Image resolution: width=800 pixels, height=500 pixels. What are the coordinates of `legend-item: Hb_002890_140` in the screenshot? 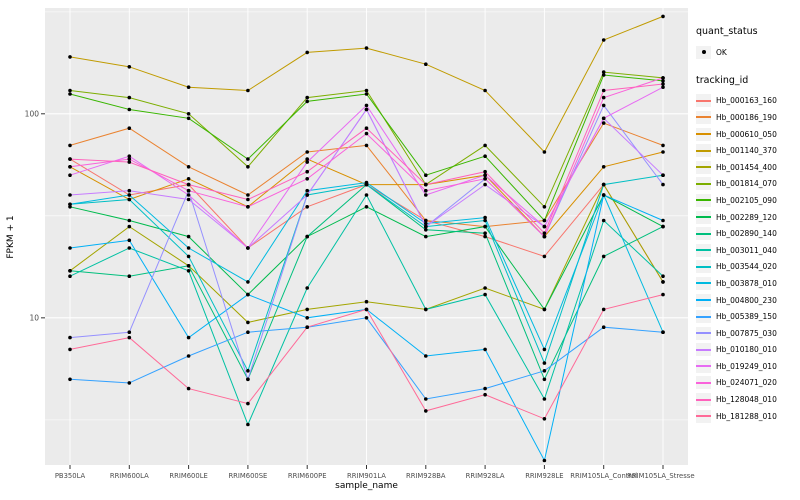 It's located at (747, 233).